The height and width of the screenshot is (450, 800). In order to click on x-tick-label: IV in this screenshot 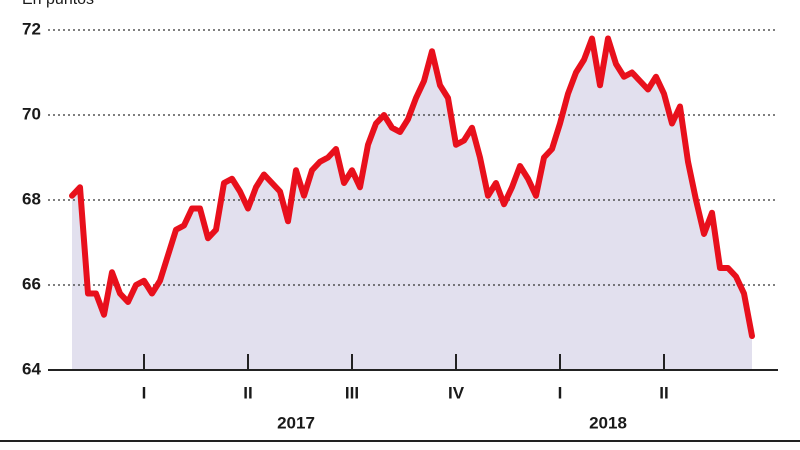, I will do `click(456, 392)`.